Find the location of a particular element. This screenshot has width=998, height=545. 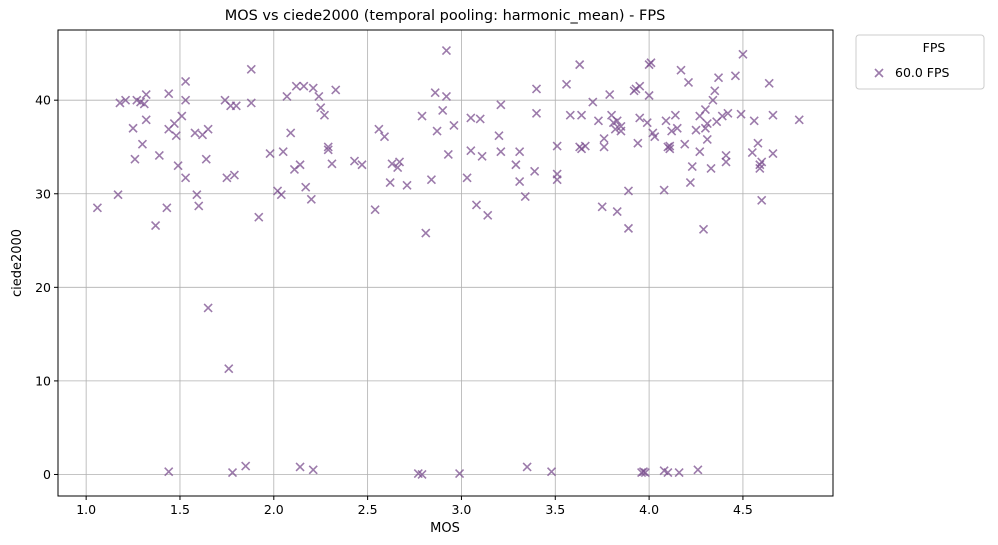

x-tick-label: 1.5 is located at coordinates (180, 509).